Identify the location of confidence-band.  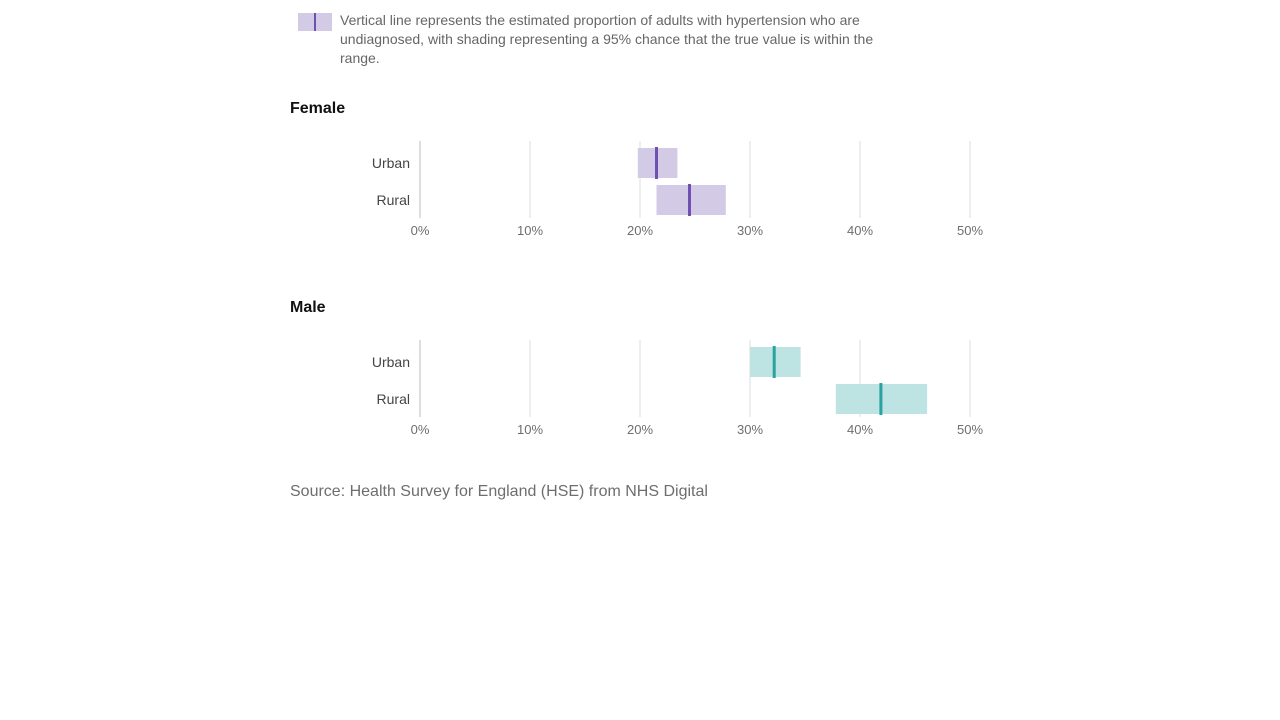
(691, 200).